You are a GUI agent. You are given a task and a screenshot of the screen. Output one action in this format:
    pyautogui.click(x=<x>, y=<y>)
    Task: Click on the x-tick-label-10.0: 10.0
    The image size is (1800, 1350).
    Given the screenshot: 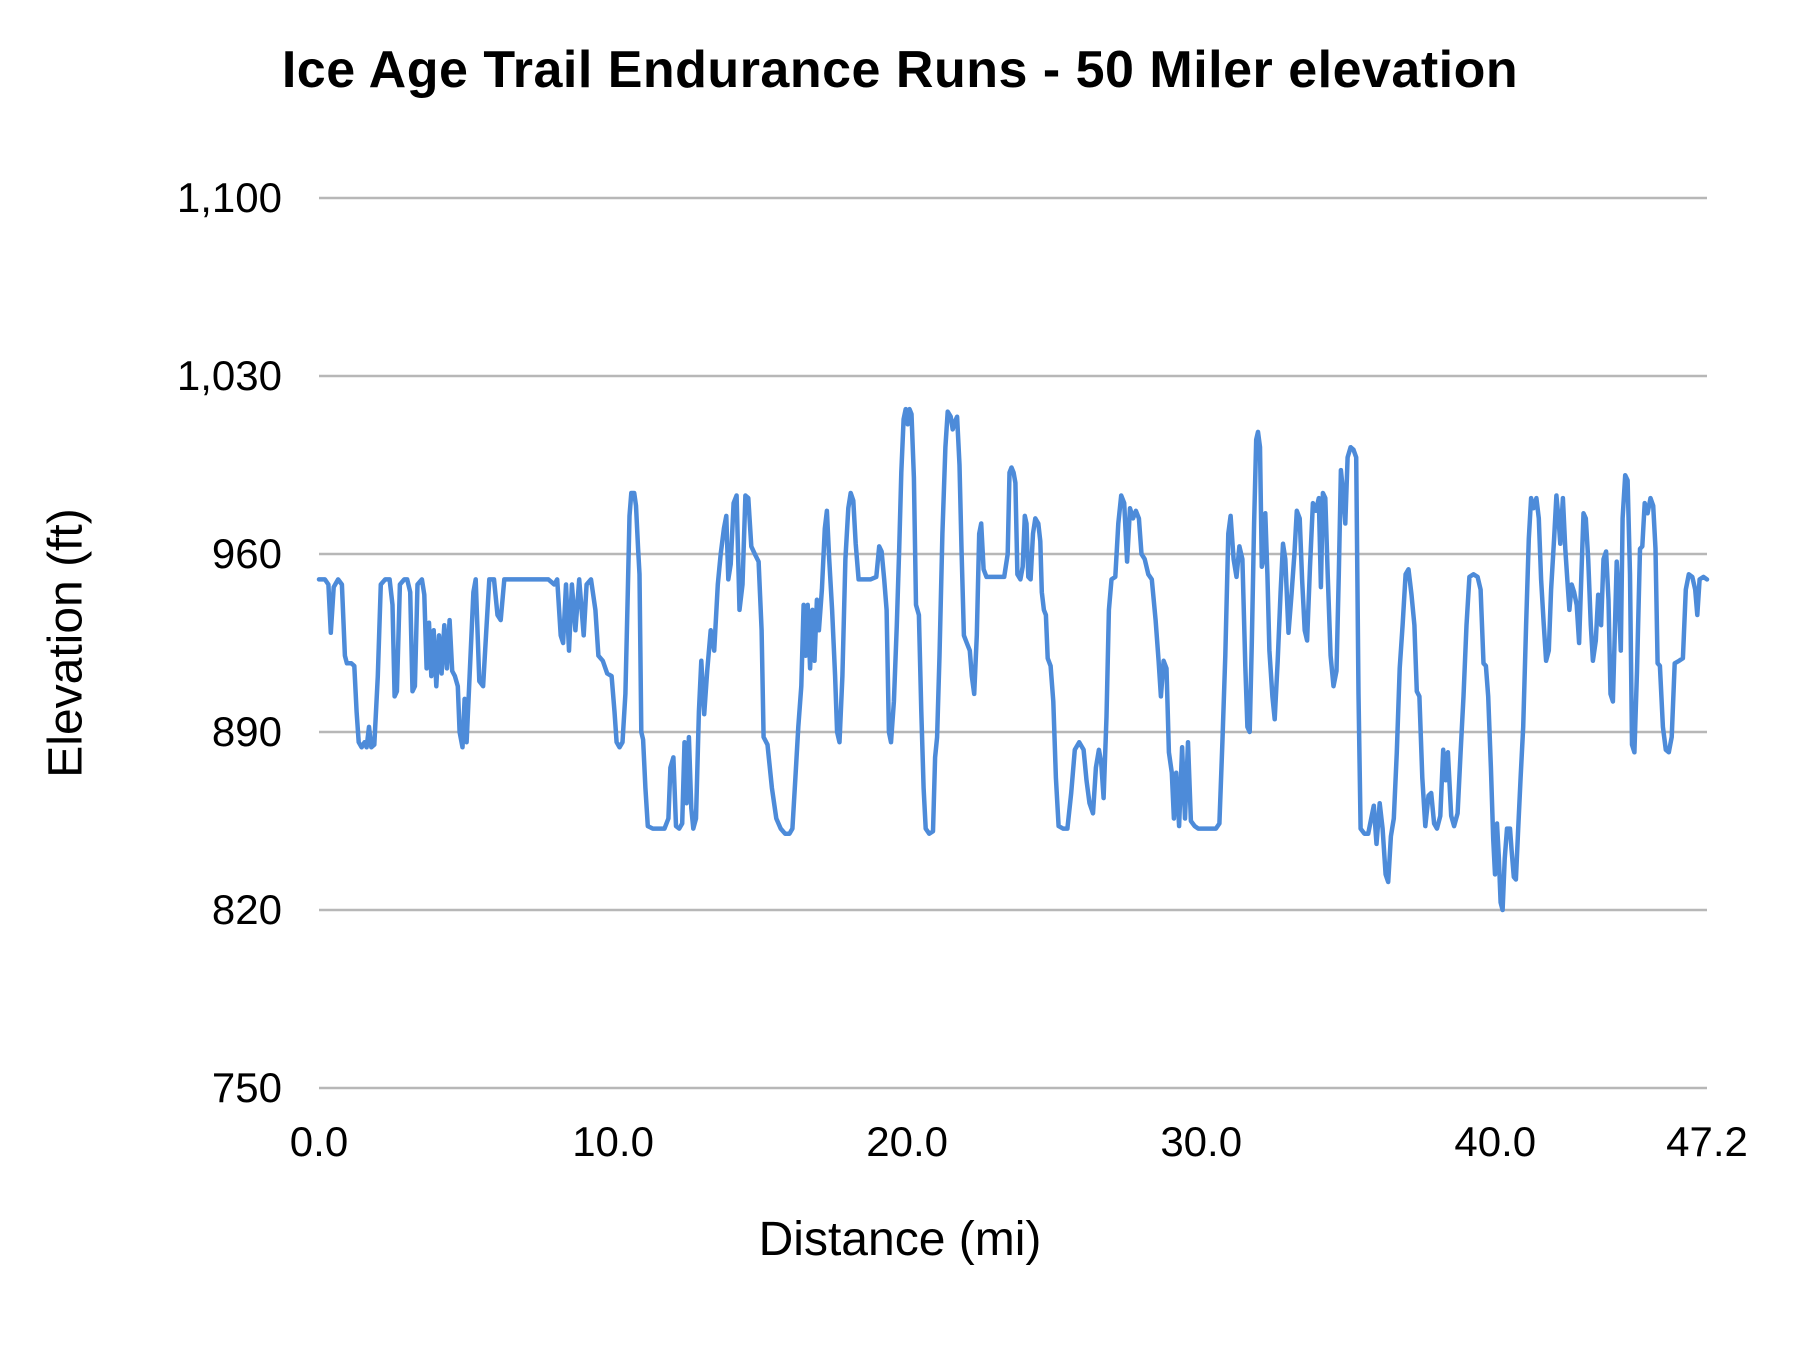 What is the action you would take?
    pyautogui.click(x=613, y=1141)
    